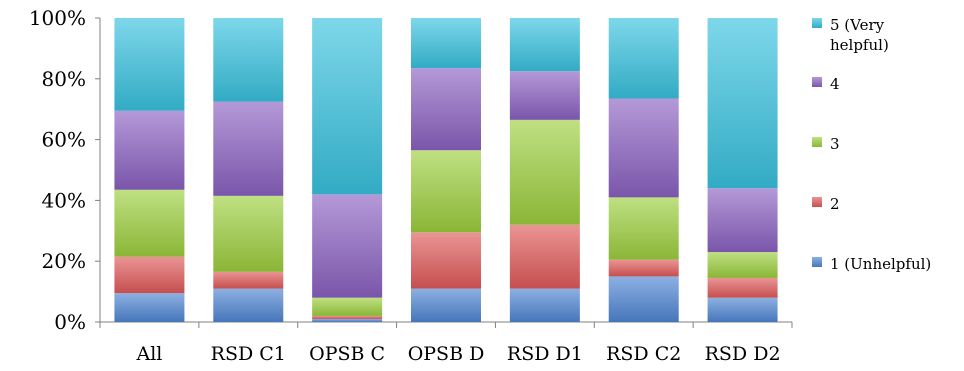 The height and width of the screenshot is (371, 964). What do you see at coordinates (826, 84) in the screenshot?
I see `legend-item: 4` at bounding box center [826, 84].